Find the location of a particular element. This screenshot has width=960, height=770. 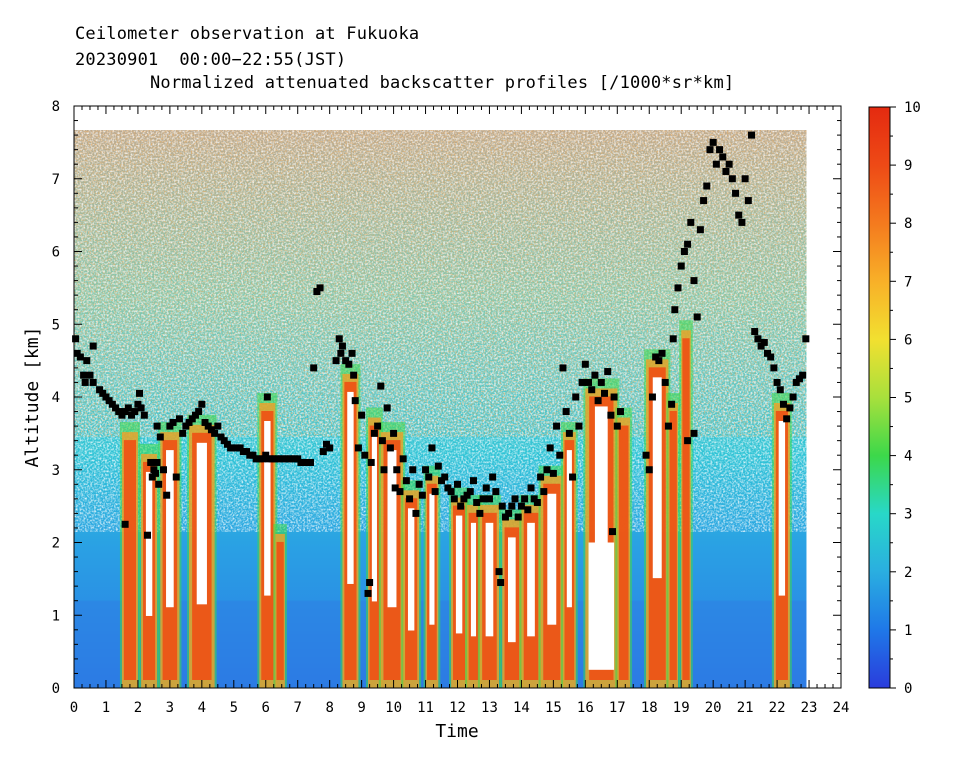

x-tick-label-23: 23 is located at coordinates (809, 708).